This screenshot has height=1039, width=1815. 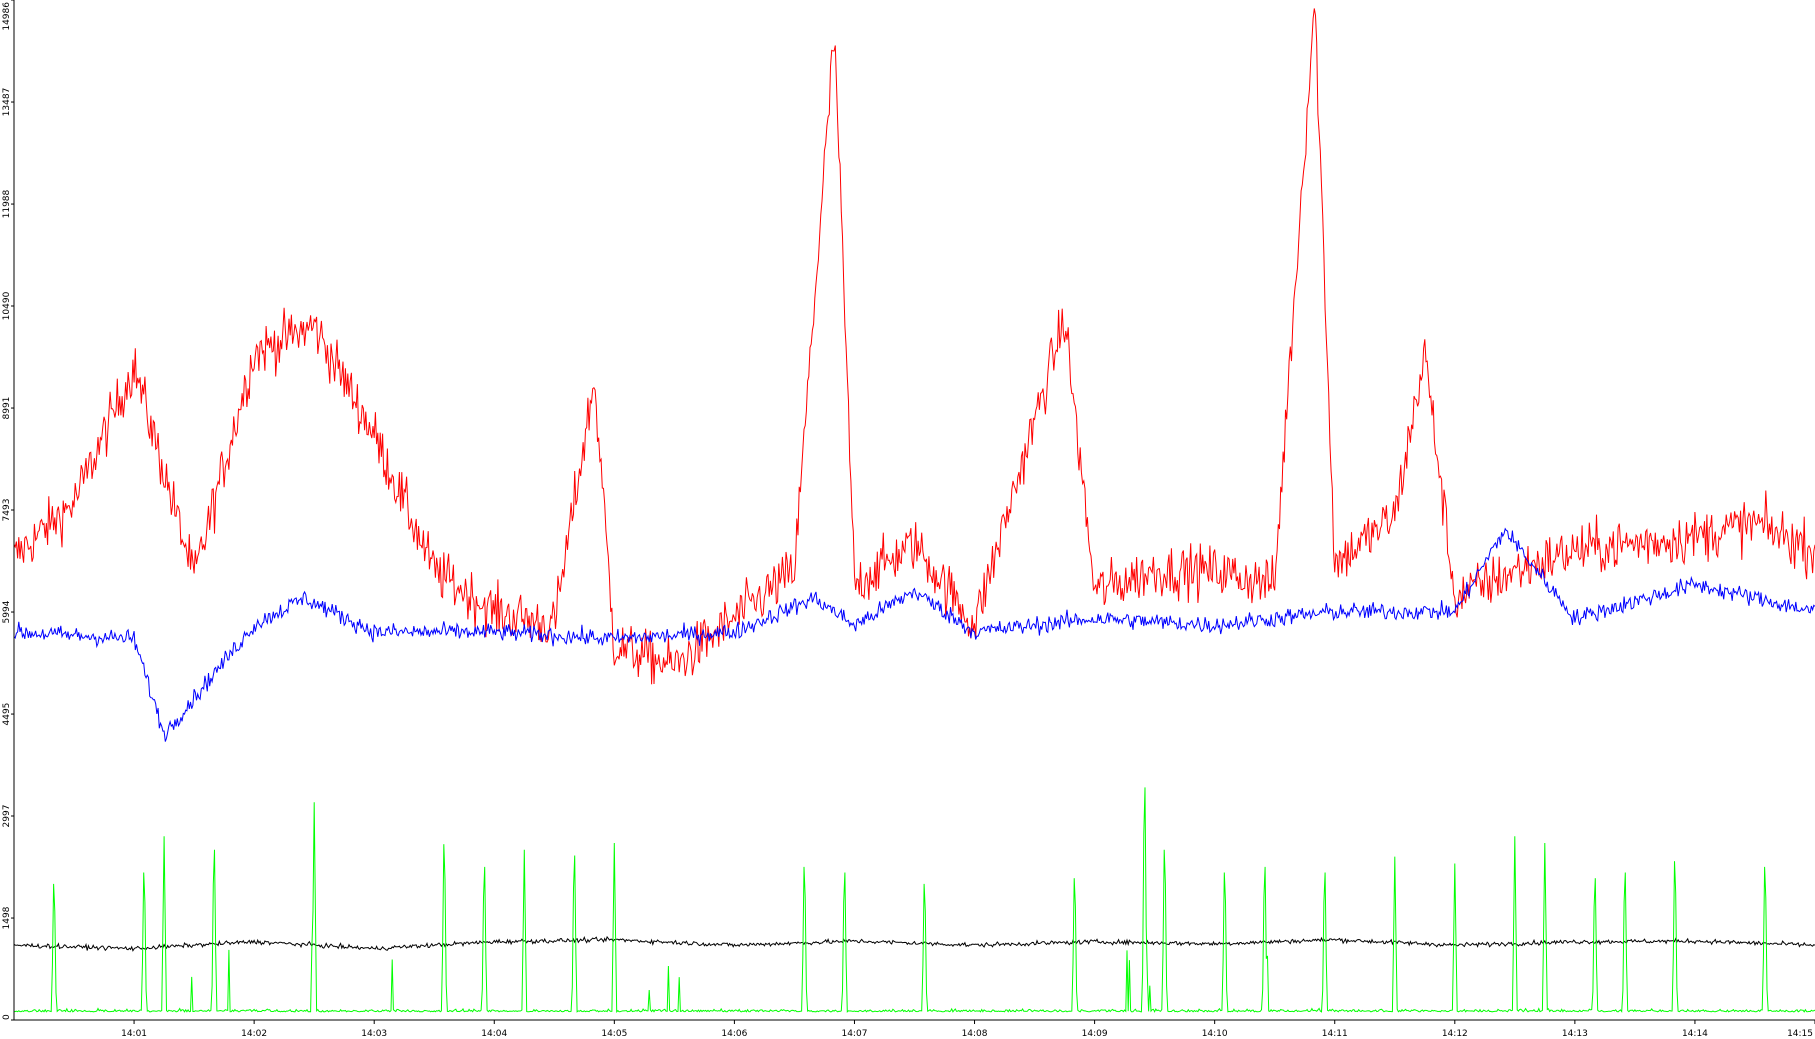 I want to click on x-tick-label: 14:10, so click(x=1215, y=1034).